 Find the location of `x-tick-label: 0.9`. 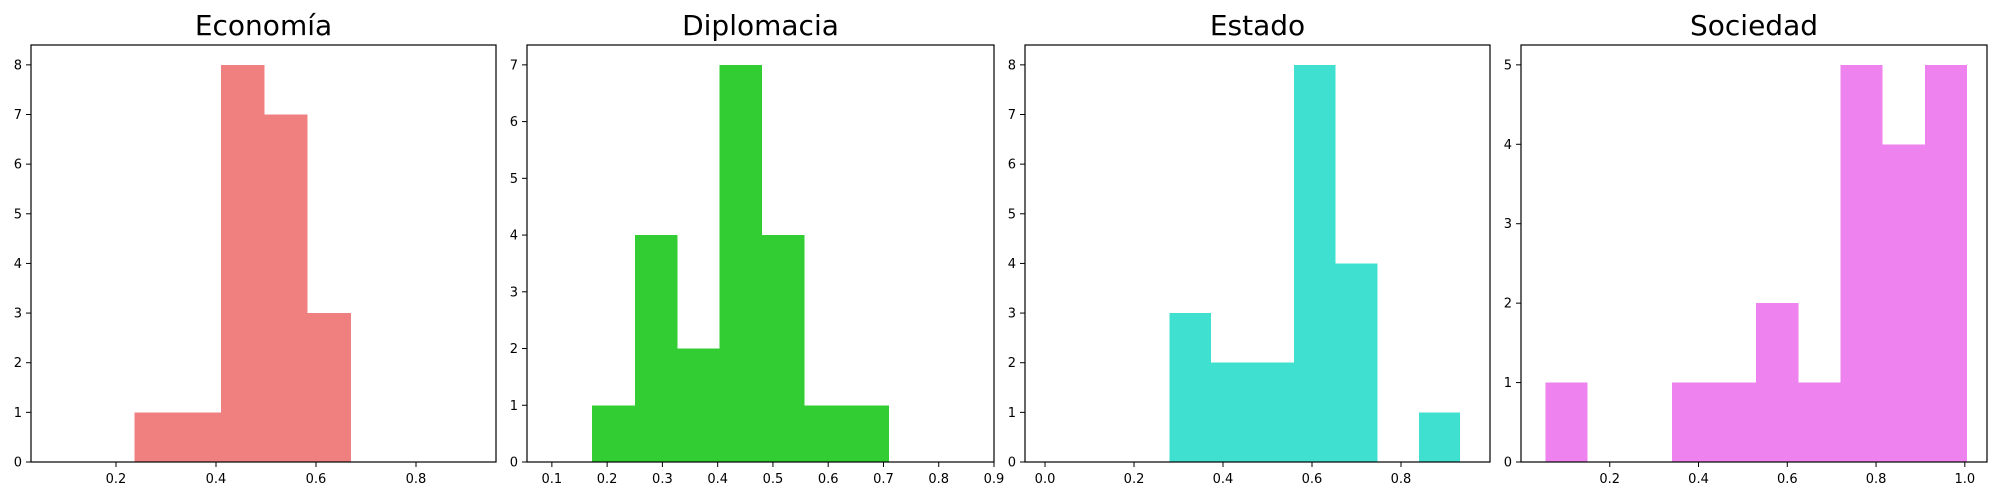

x-tick-label: 0.9 is located at coordinates (994, 479).